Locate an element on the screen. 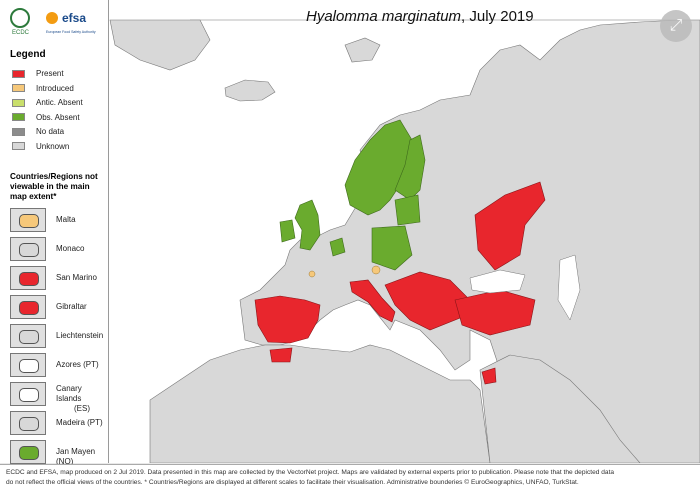  inset-label: Malta is located at coordinates (66, 220).